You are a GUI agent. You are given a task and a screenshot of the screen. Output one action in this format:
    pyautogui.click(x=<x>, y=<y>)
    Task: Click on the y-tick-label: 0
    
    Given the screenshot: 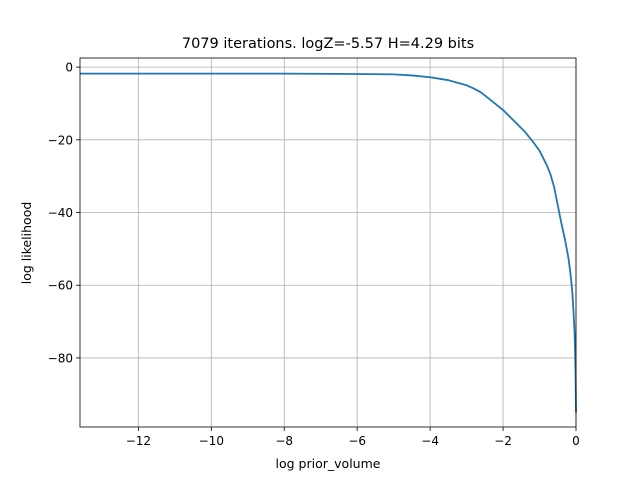 What is the action you would take?
    pyautogui.click(x=69, y=68)
    